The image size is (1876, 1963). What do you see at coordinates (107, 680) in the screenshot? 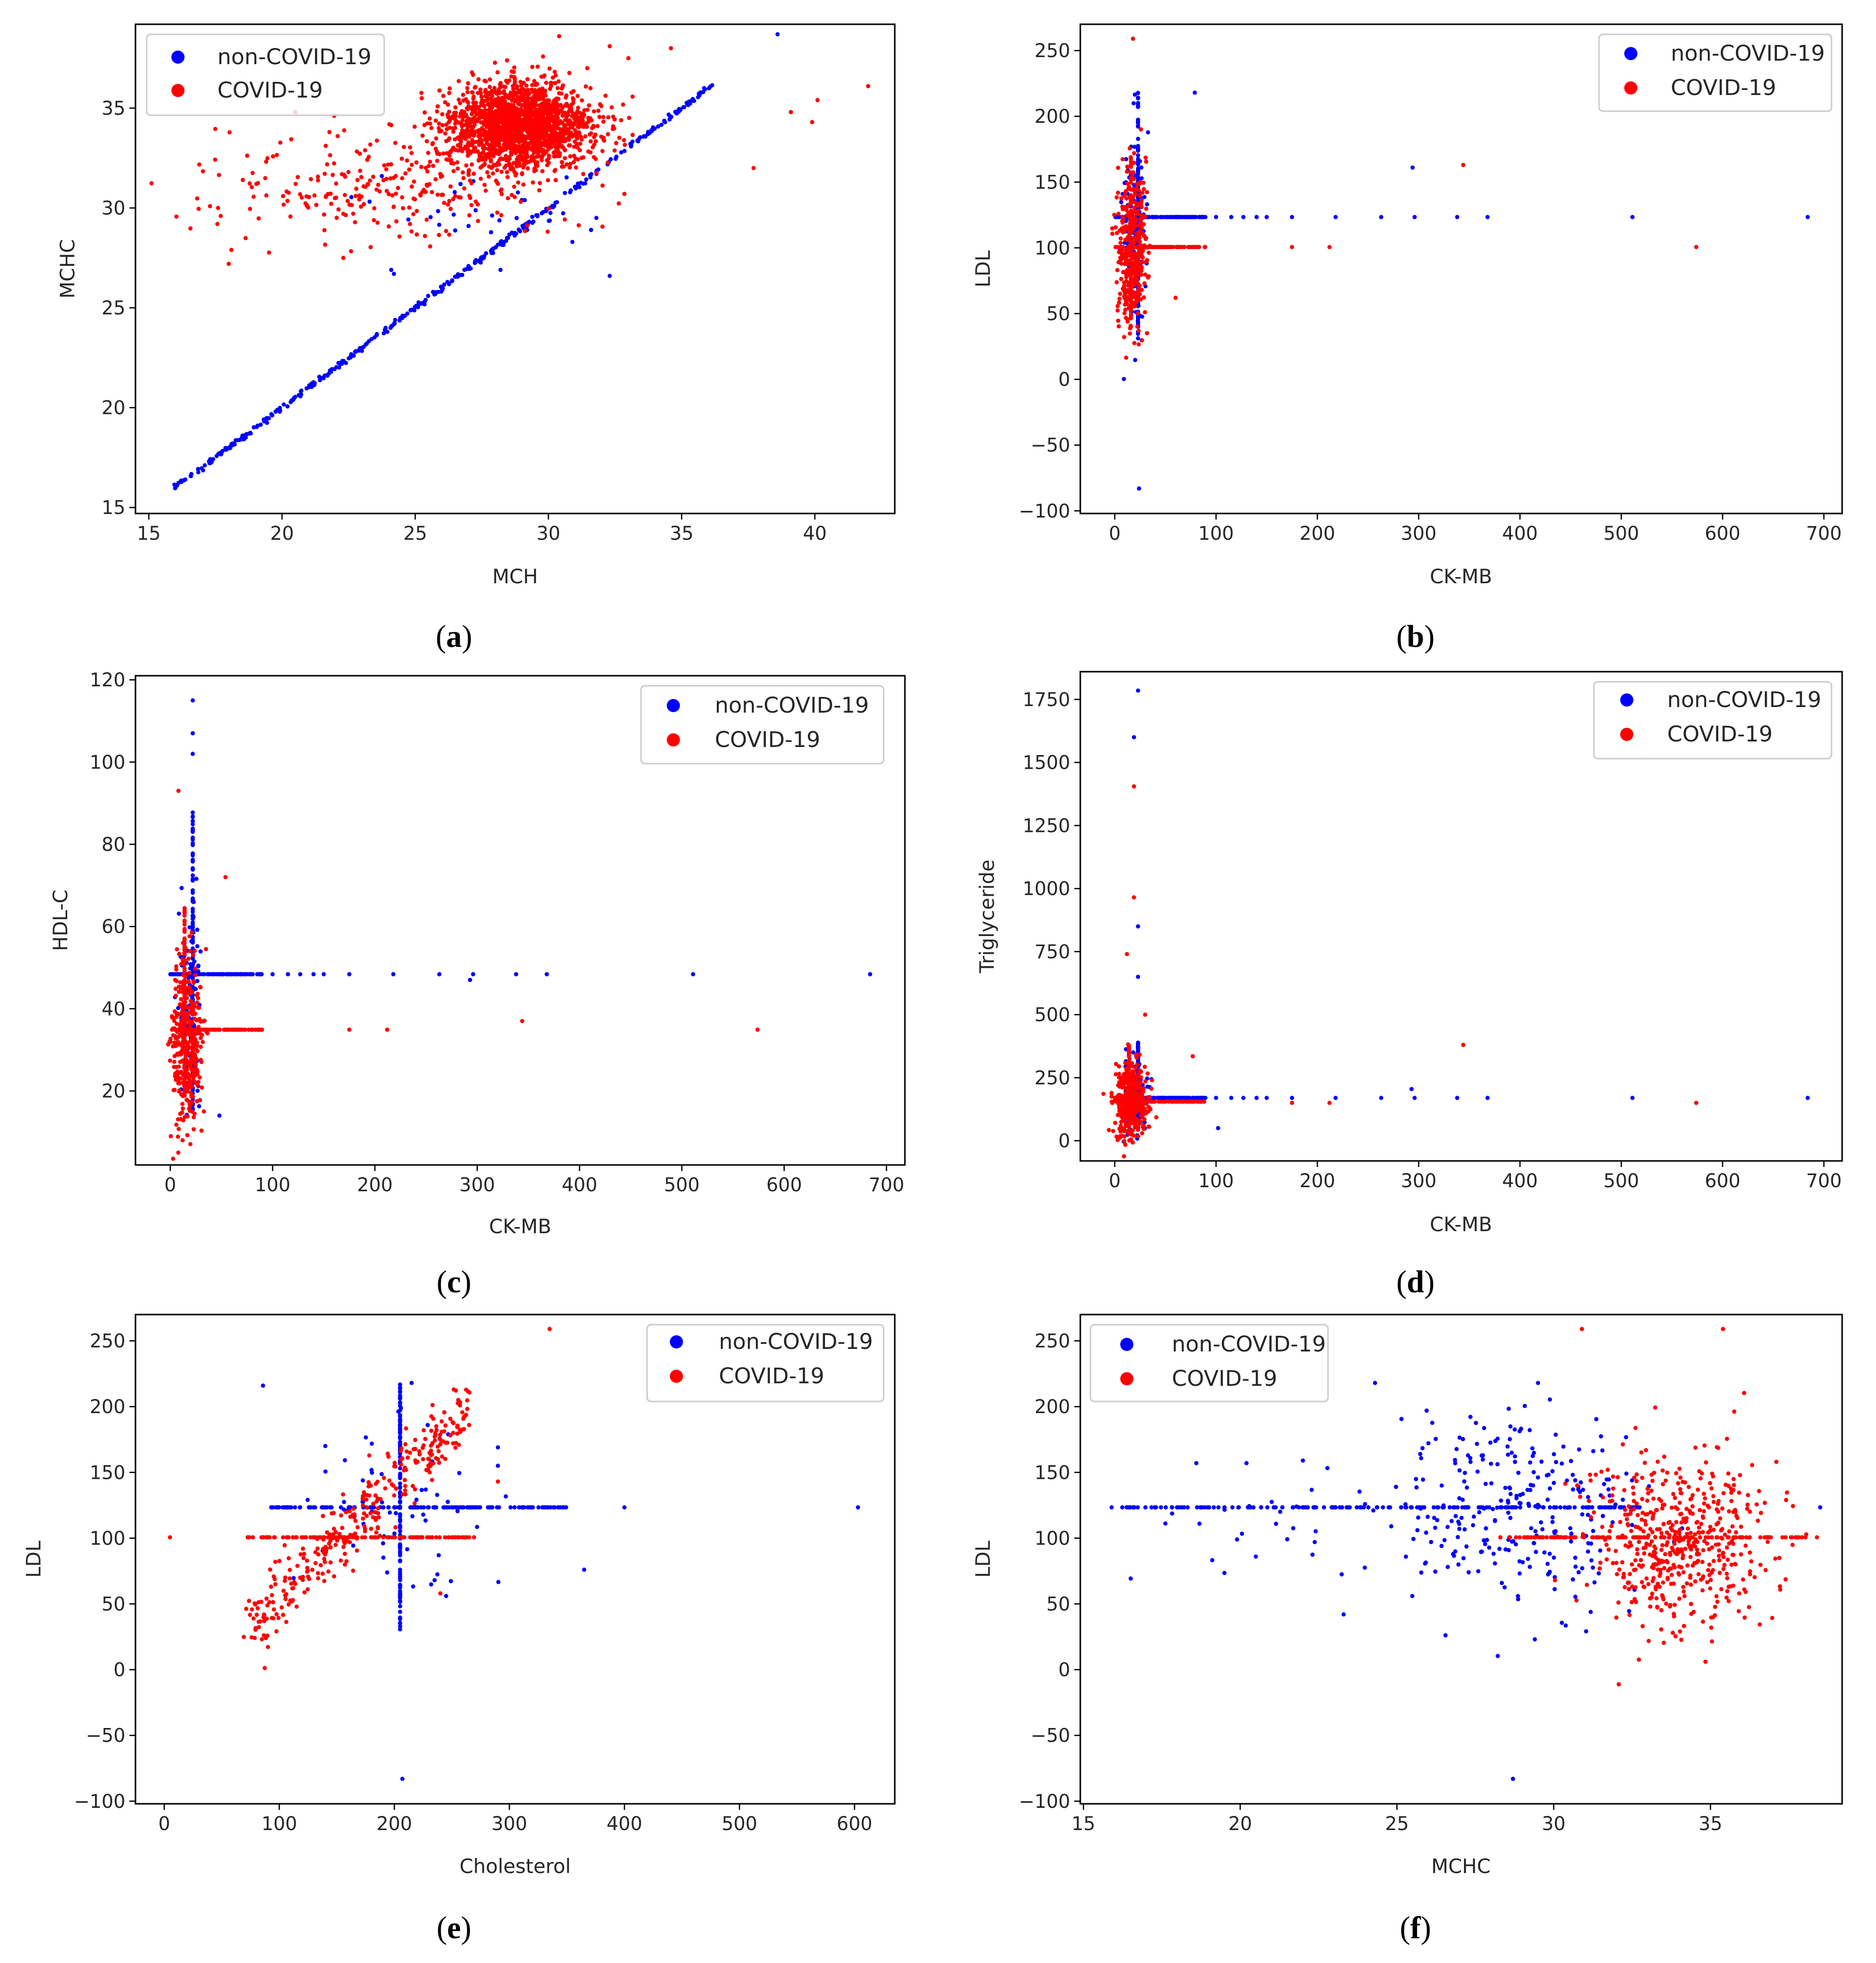
I see `y-tick-label: 120` at bounding box center [107, 680].